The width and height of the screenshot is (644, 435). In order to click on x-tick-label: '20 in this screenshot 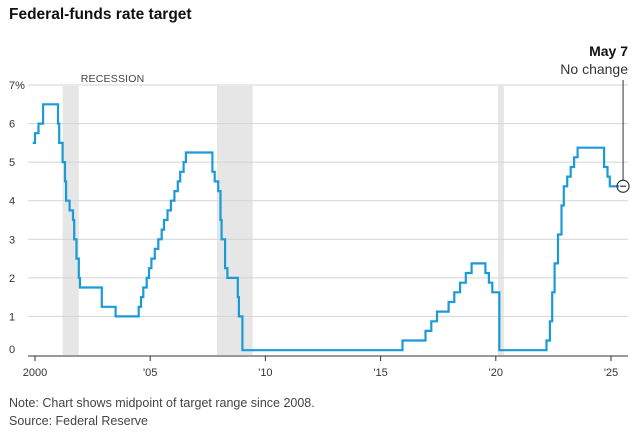, I will do `click(496, 373)`.